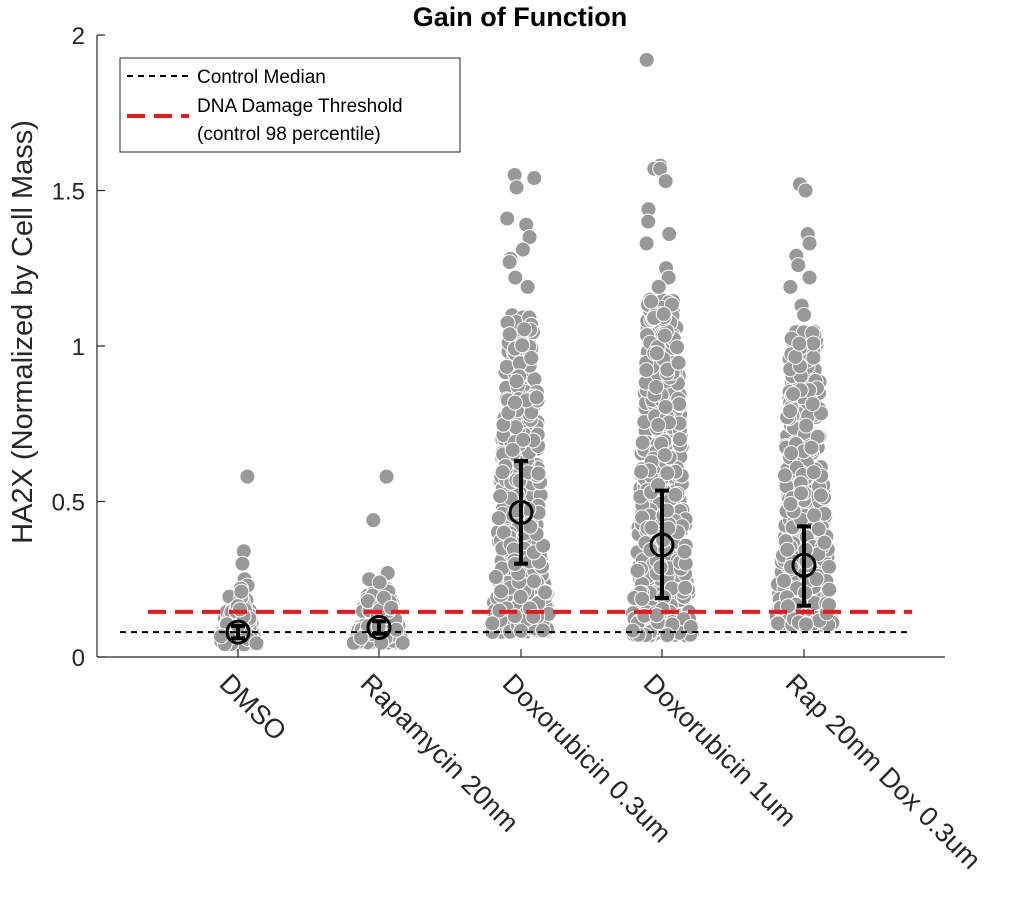 The image size is (1012, 911). Describe the element at coordinates (78, 347) in the screenshot. I see `y-ticks: 0 0.5 1 1.5 2` at that location.